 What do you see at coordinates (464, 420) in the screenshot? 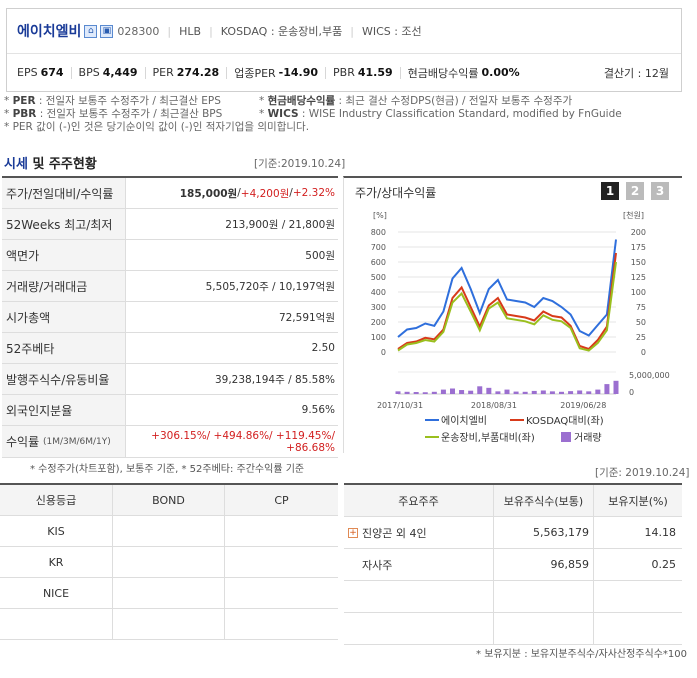
I see `legend-hlb: 에이치엘비` at bounding box center [464, 420].